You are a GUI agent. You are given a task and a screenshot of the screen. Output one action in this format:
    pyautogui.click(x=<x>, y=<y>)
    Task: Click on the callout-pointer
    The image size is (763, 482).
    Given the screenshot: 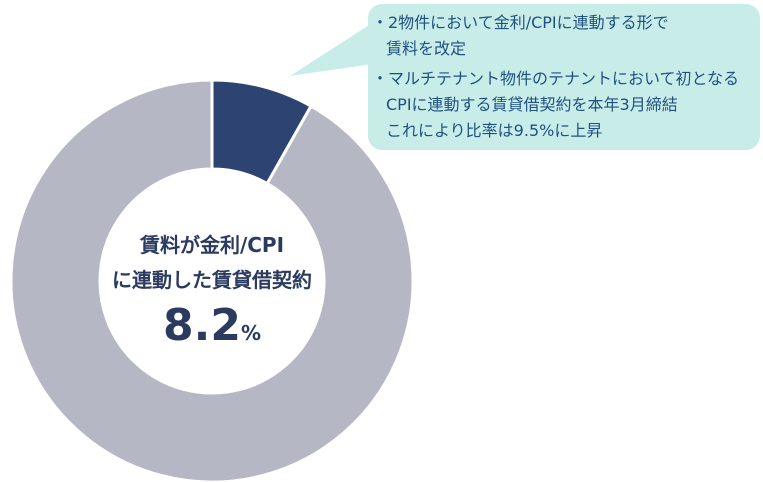 What is the action you would take?
    pyautogui.click(x=345, y=47)
    